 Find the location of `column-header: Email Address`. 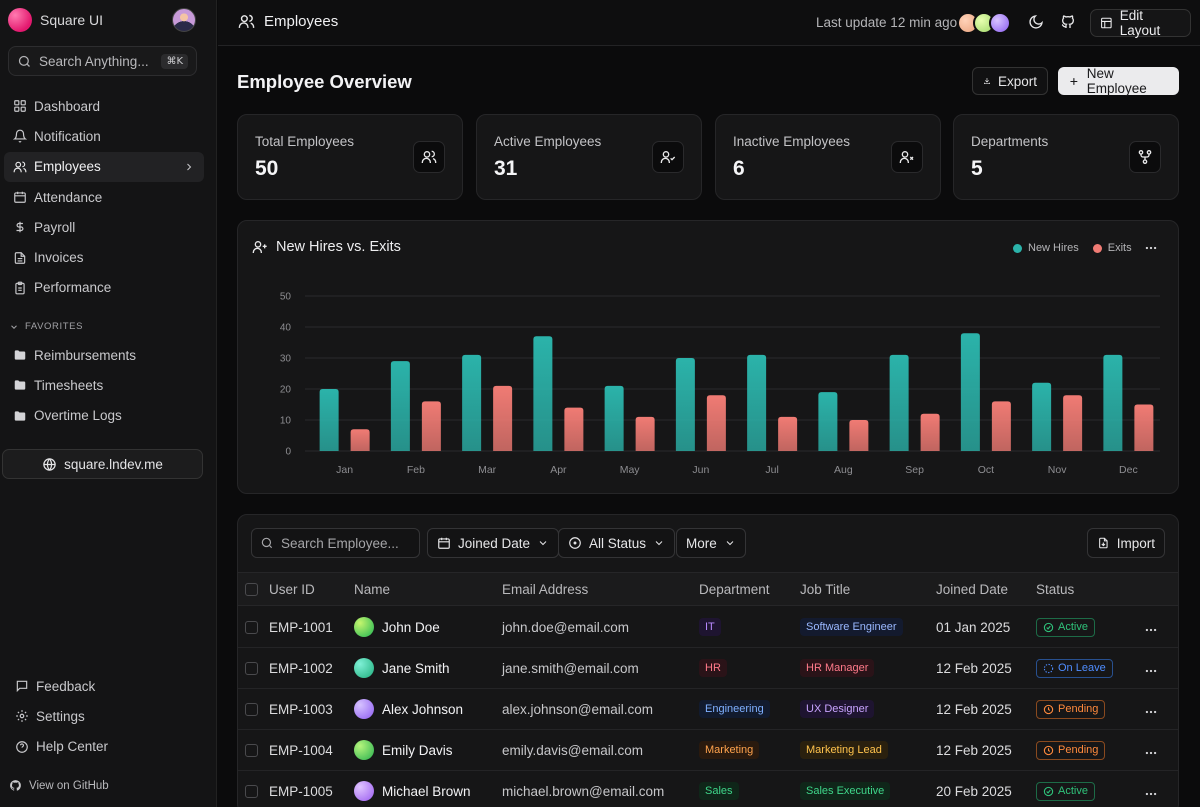

column-header: Email Address is located at coordinates (545, 589).